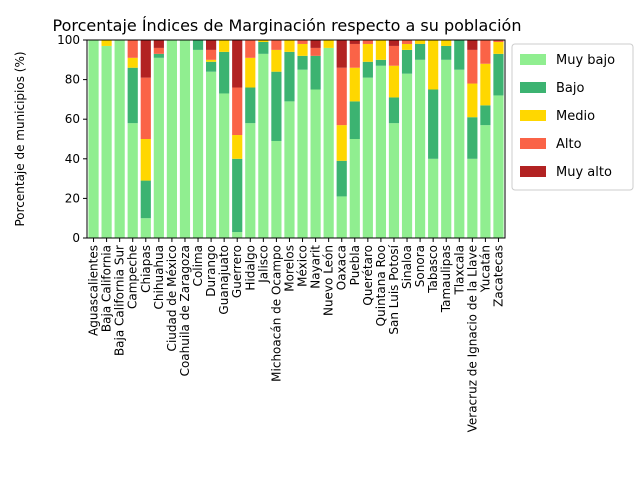 The width and height of the screenshot is (640, 480). What do you see at coordinates (72, 198) in the screenshot?
I see `y-tick-label: 20` at bounding box center [72, 198].